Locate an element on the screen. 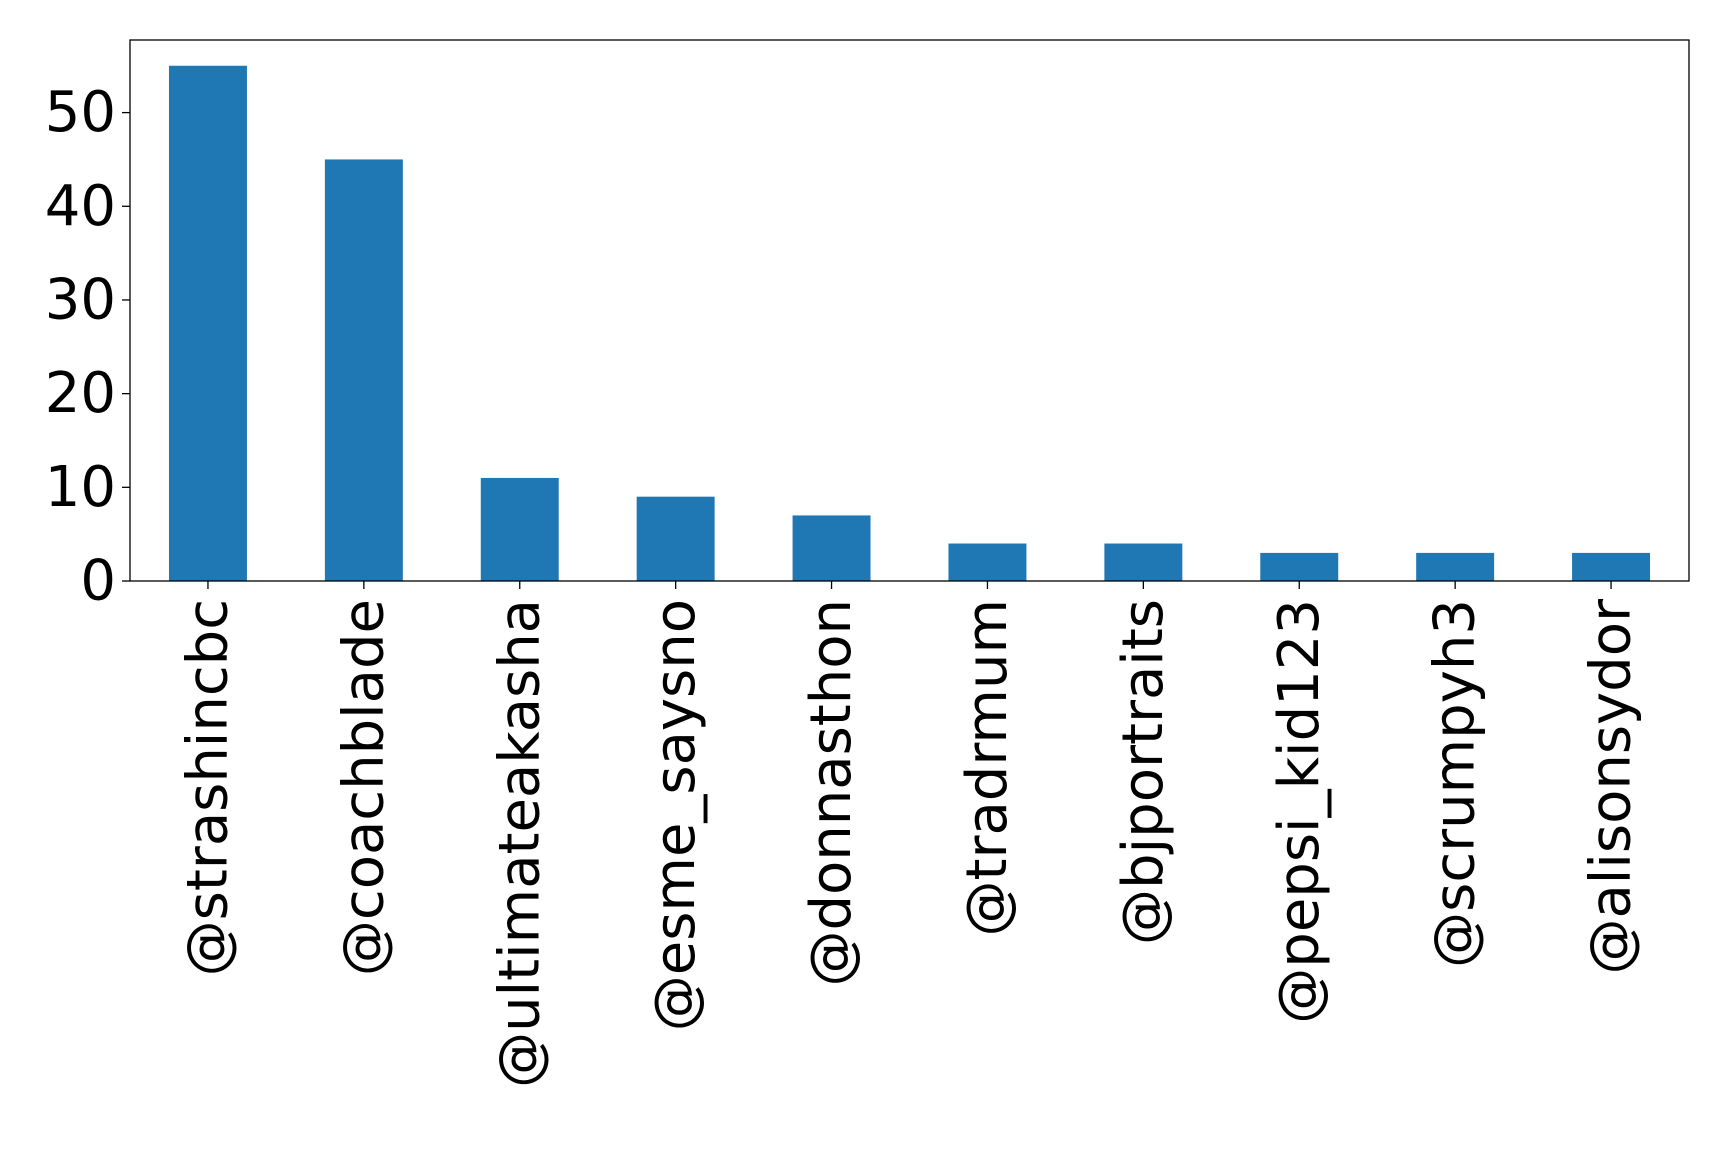  x-tick-label: @alisonsydor is located at coordinates (1611, 786).